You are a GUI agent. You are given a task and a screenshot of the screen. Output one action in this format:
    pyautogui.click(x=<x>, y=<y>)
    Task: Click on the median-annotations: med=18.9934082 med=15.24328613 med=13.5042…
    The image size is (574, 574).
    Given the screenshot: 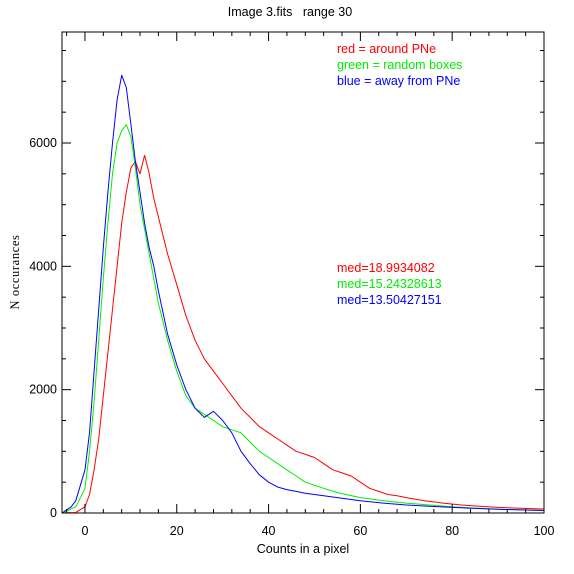 What is the action you would take?
    pyautogui.click(x=389, y=284)
    